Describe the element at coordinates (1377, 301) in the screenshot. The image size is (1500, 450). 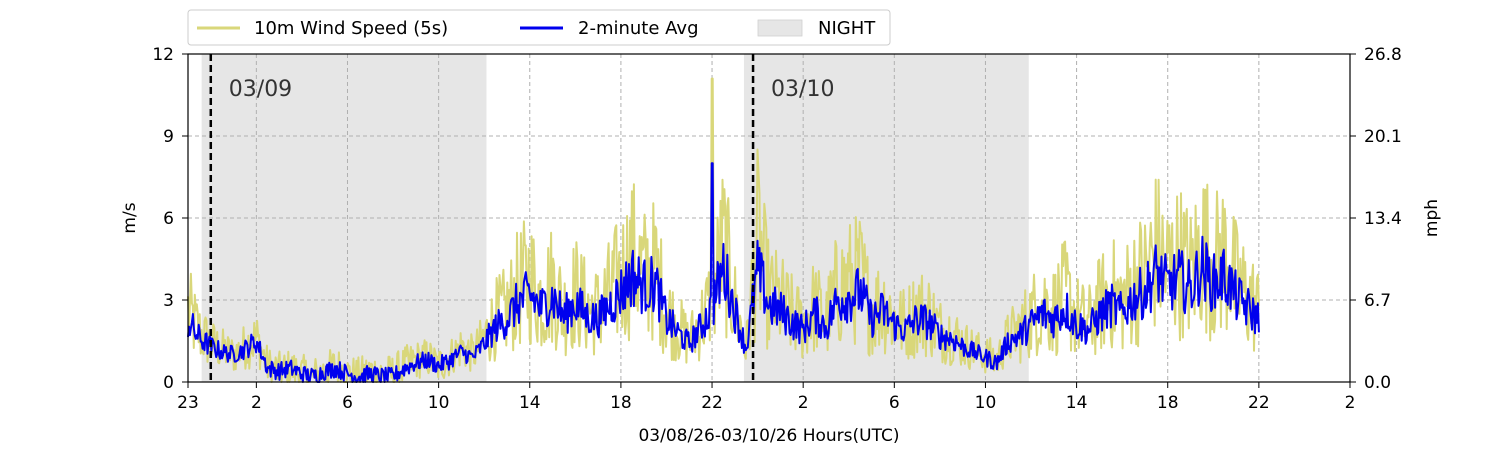
I see `y-tick-label-right: 6.7` at that location.